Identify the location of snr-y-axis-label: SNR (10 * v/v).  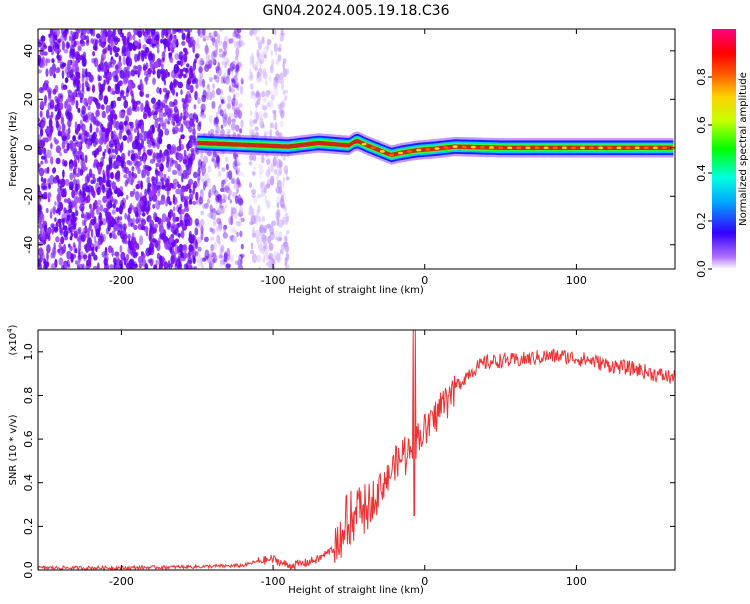
(13, 449).